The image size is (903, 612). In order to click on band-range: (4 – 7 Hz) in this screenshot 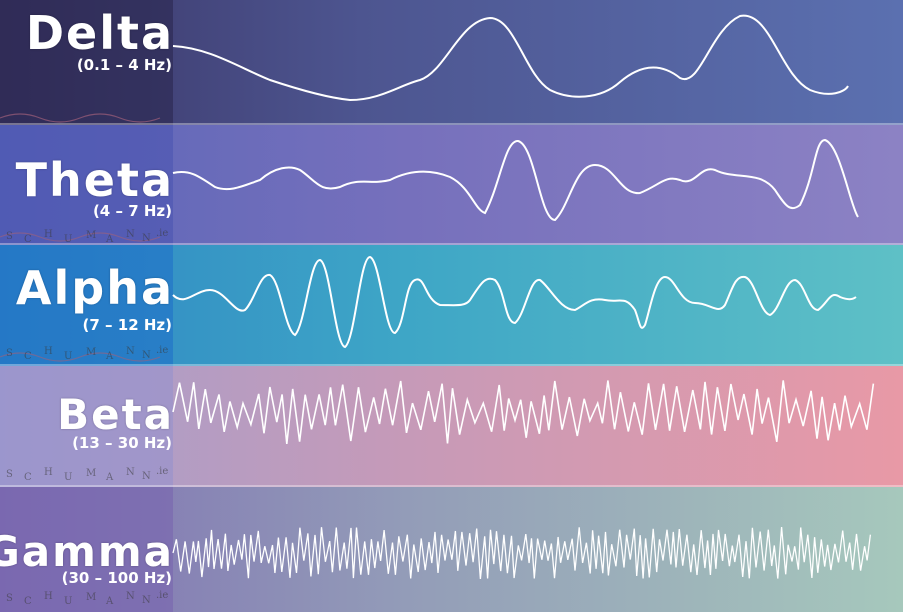, I will do `click(132, 211)`.